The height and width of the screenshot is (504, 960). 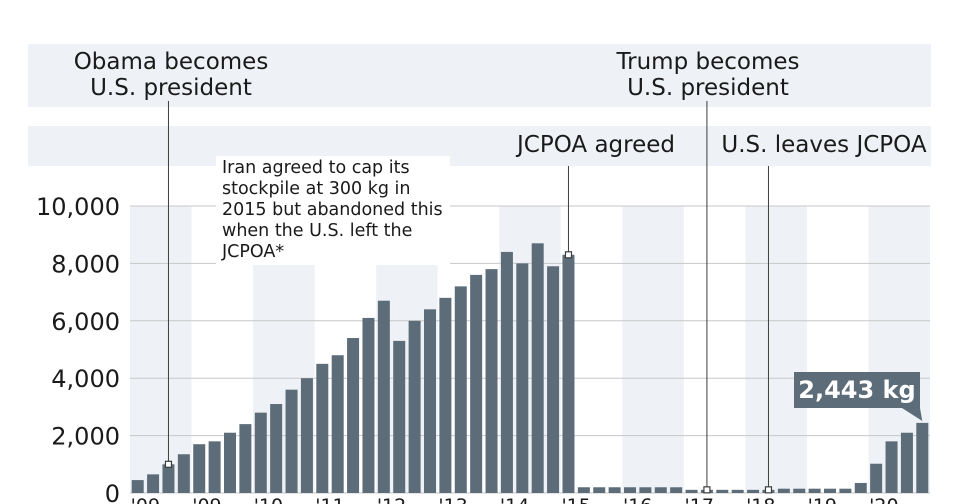 I want to click on event-trump-line2: U.S. president, so click(x=708, y=88).